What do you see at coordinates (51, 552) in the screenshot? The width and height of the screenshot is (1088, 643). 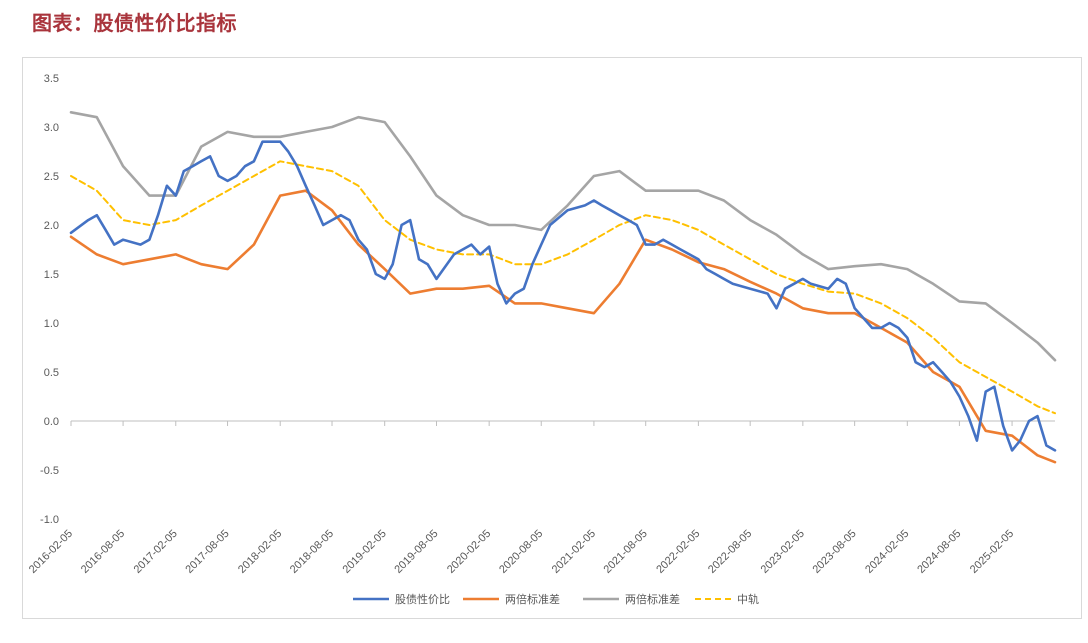 I see `x-tick-label: 2016-02-05` at bounding box center [51, 552].